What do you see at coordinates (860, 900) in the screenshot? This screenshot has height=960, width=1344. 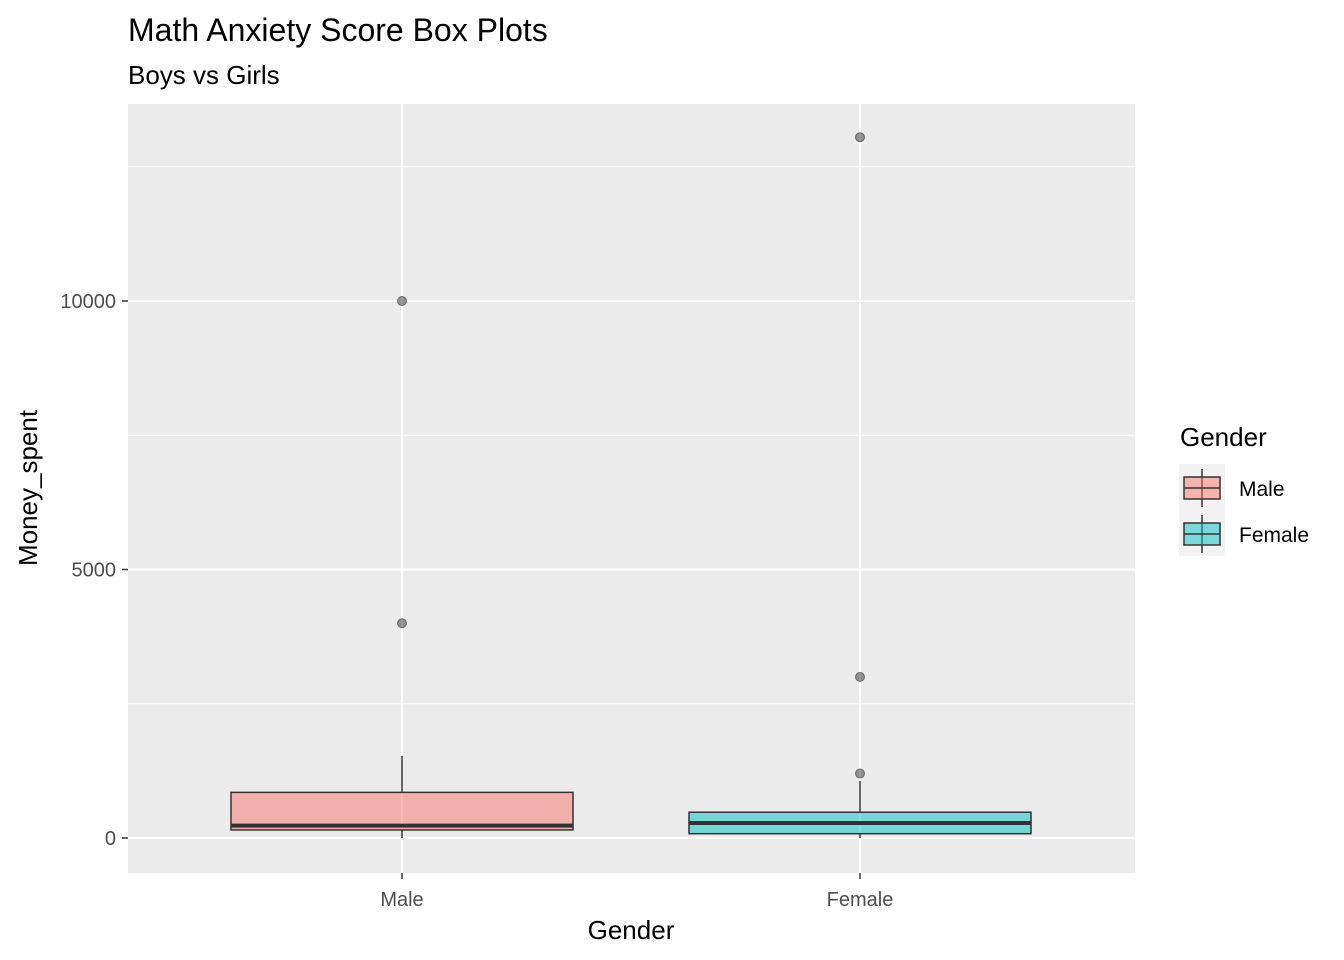 I see `x-tick-label: Female` at bounding box center [860, 900].